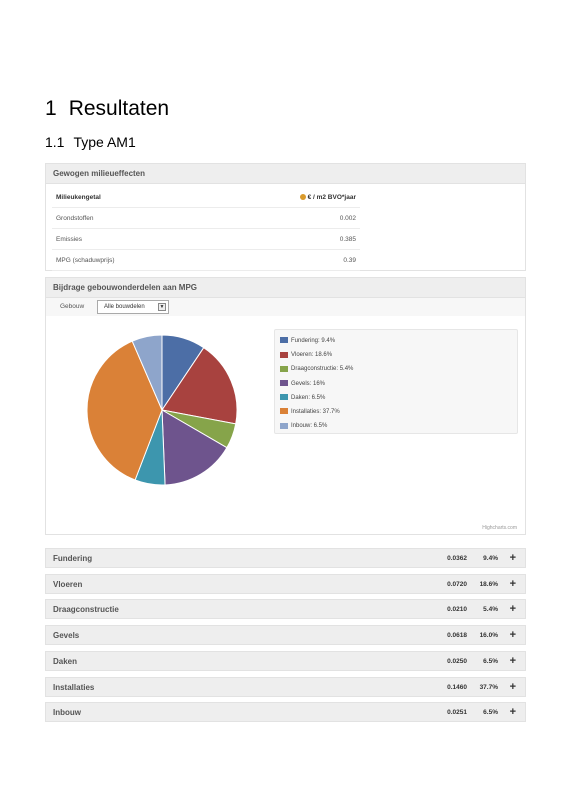  Describe the element at coordinates (130, 260) in the screenshot. I see `row-label: MPG (schaduwprijs)` at that location.